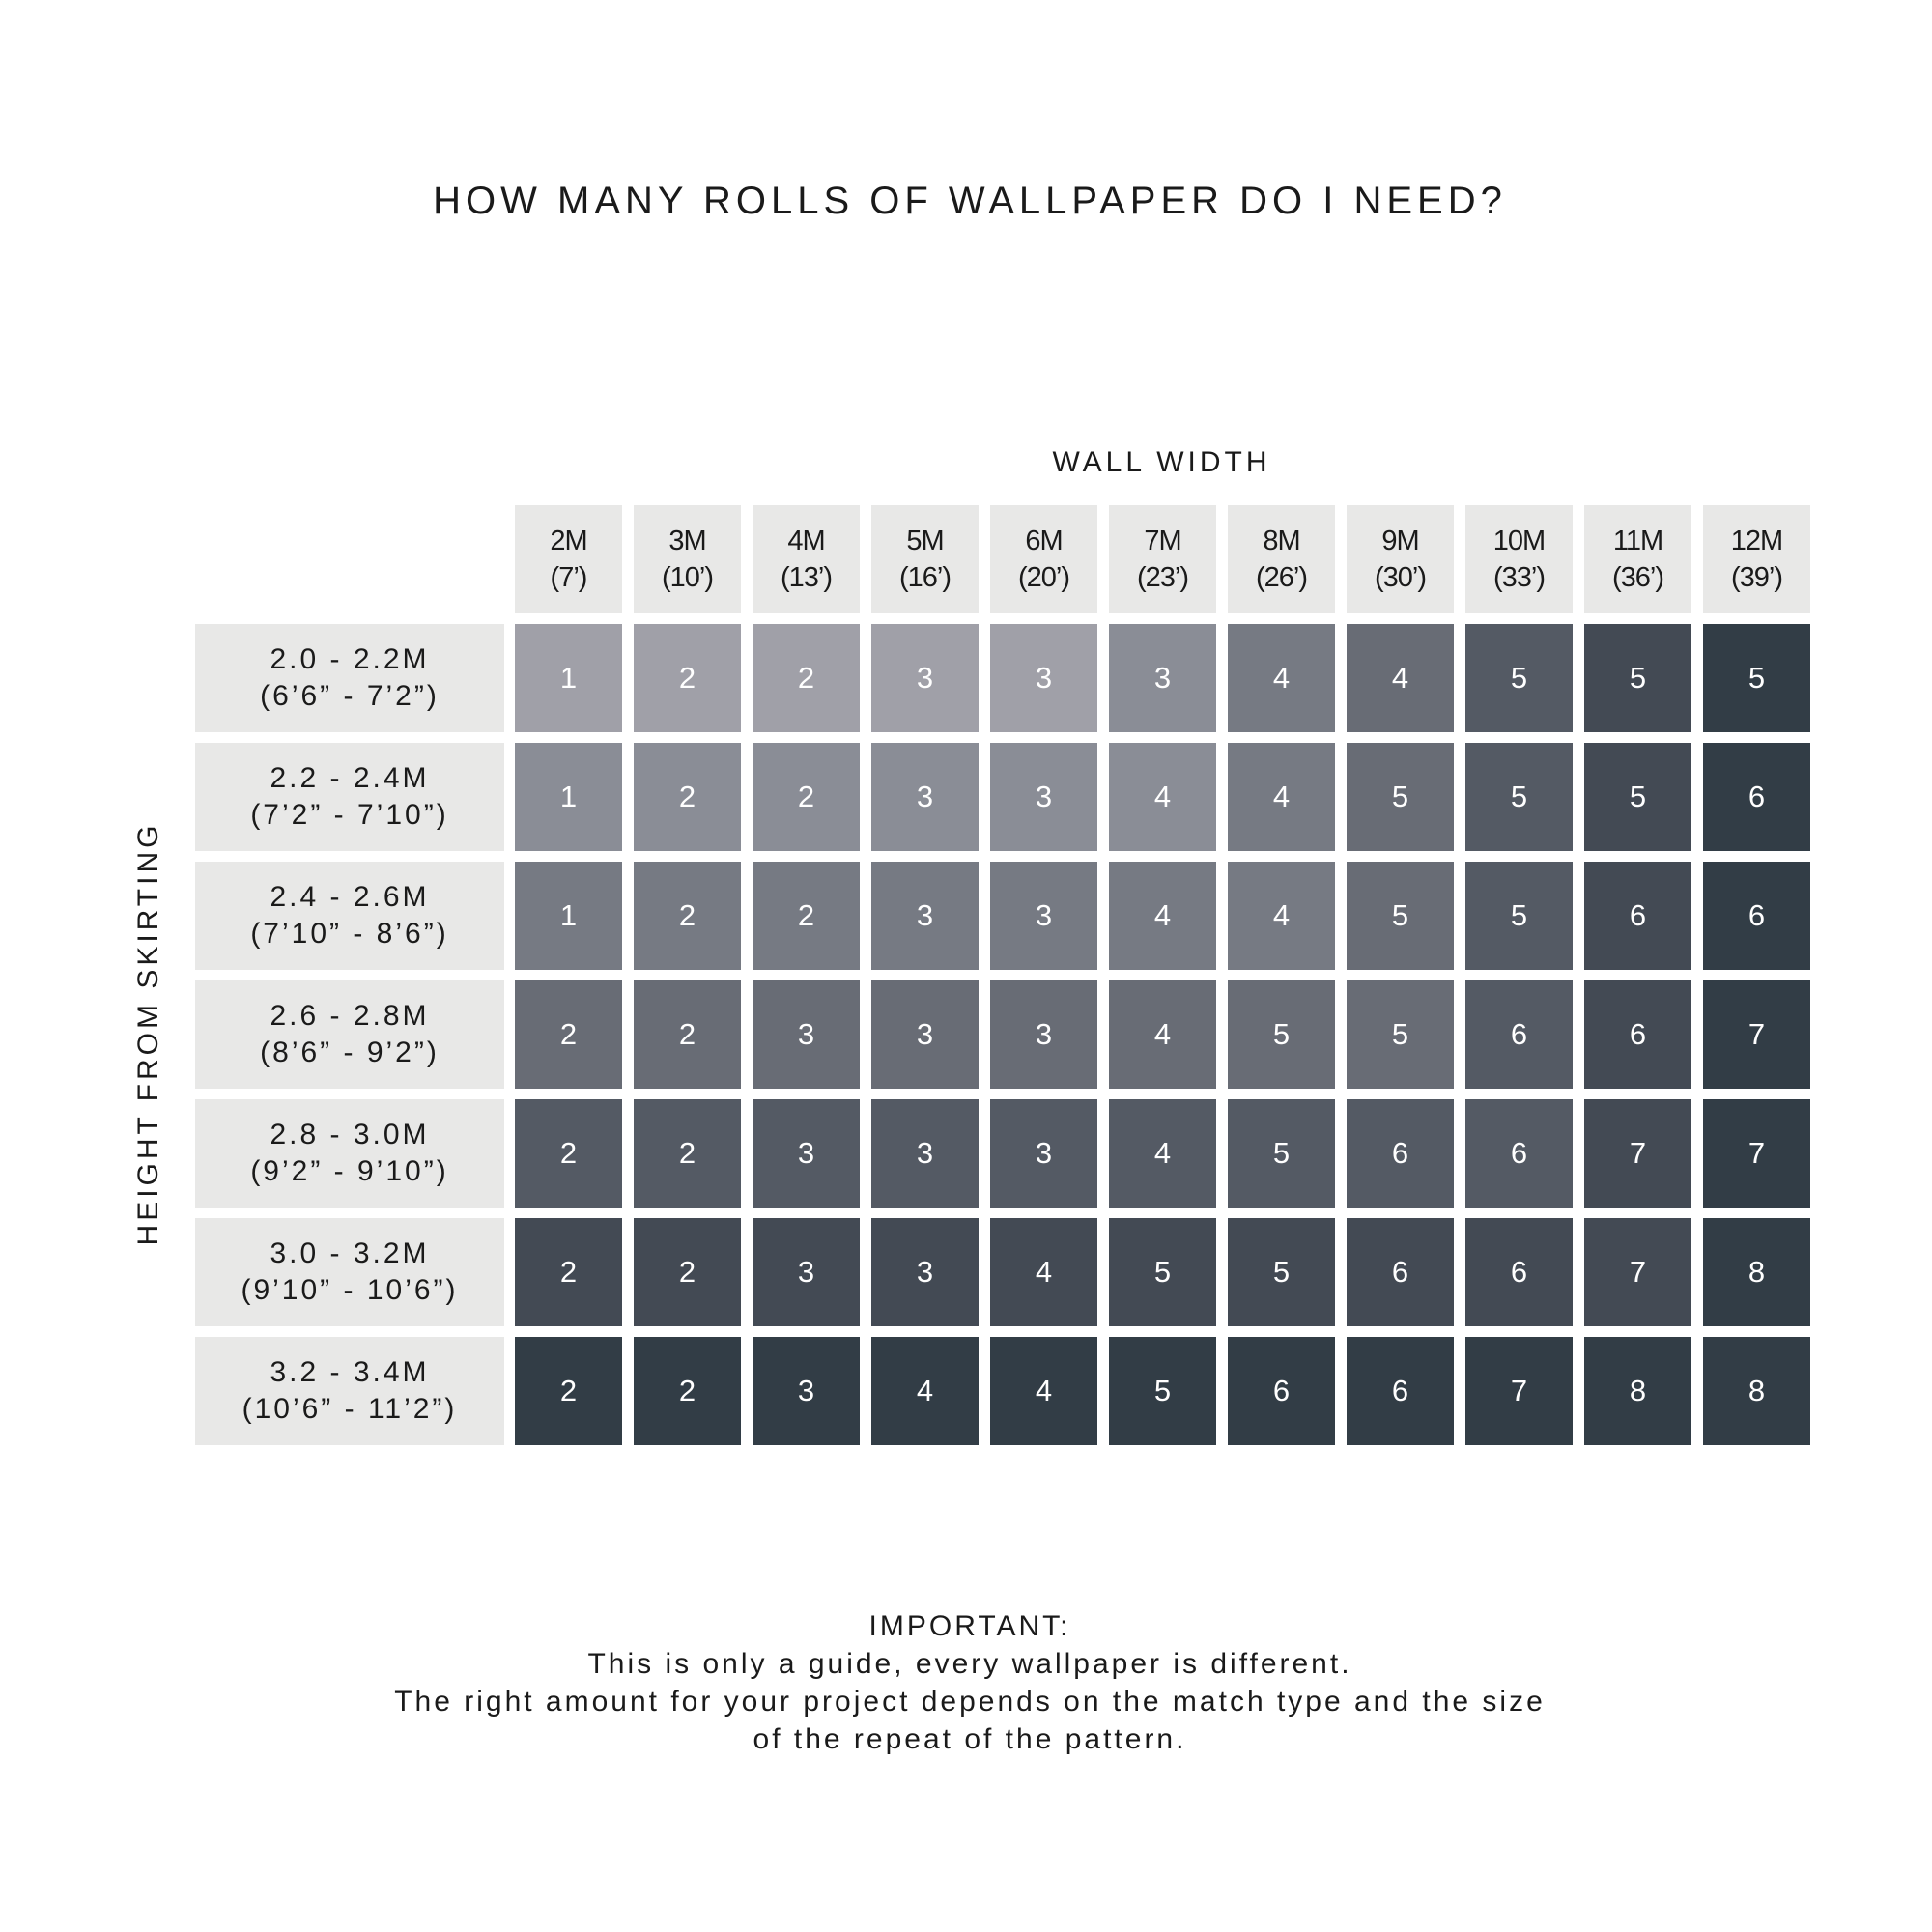 This screenshot has height=1932, width=1932. Describe the element at coordinates (350, 1253) in the screenshot. I see `row-height-metric: 3.0 - 3.2M` at that location.